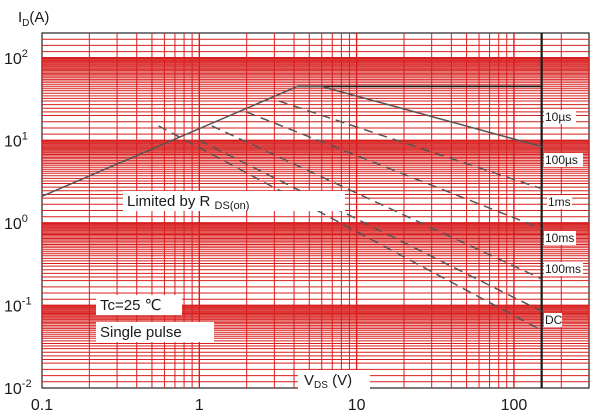 The image size is (593, 417). I want to click on y-tick-label: 10⁰, so click(16, 223).